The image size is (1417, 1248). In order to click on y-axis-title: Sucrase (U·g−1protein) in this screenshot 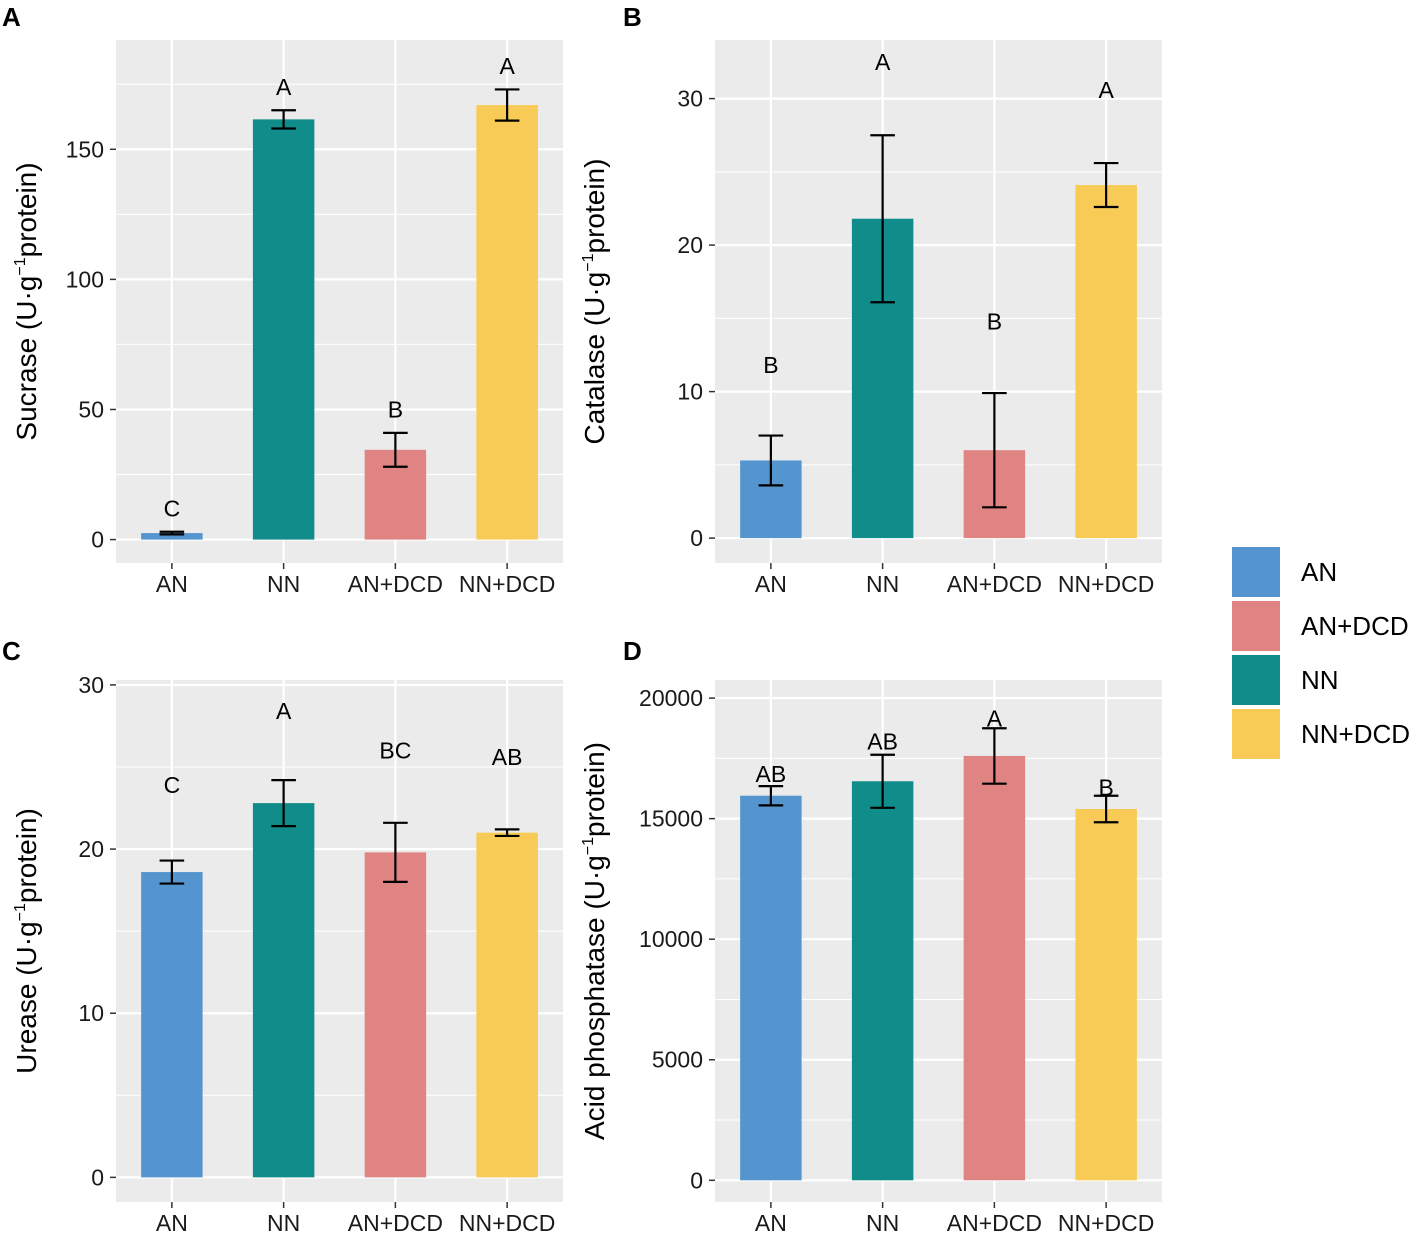, I will do `click(26, 301)`.